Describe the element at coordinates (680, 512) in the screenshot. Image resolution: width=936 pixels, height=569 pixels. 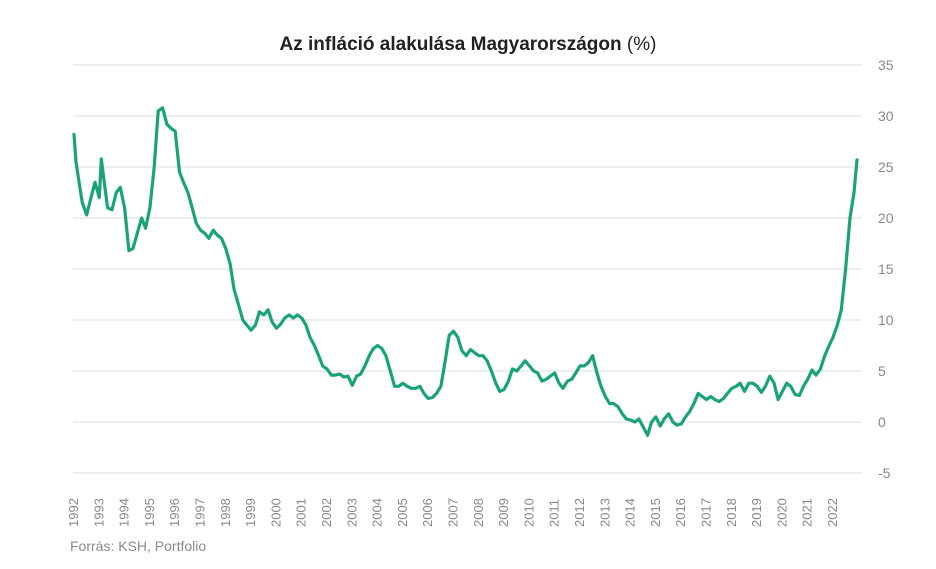
I see `x-tick-label: 2016` at that location.